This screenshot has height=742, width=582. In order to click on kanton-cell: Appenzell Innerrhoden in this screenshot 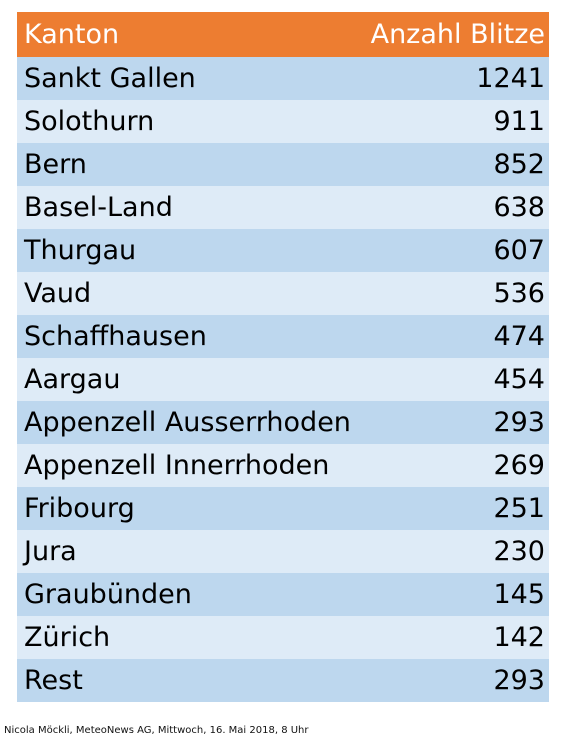, I will do `click(177, 465)`.